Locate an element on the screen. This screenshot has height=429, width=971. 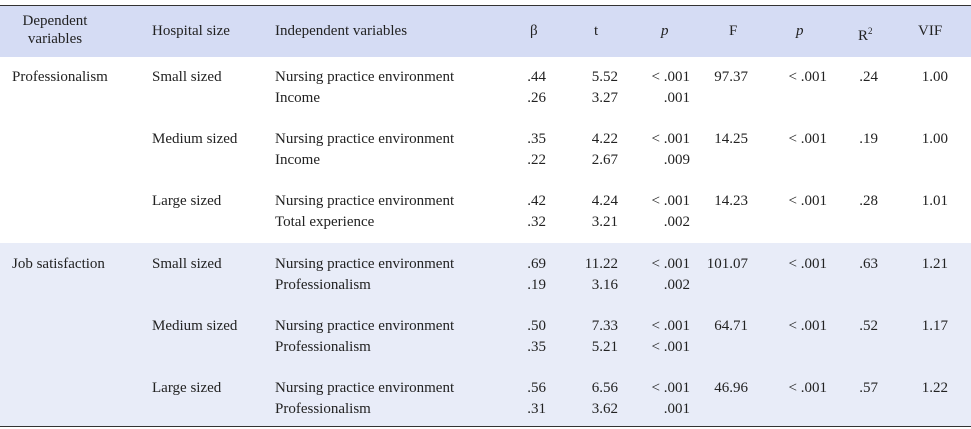
table-cell: .69 is located at coordinates (536, 264).